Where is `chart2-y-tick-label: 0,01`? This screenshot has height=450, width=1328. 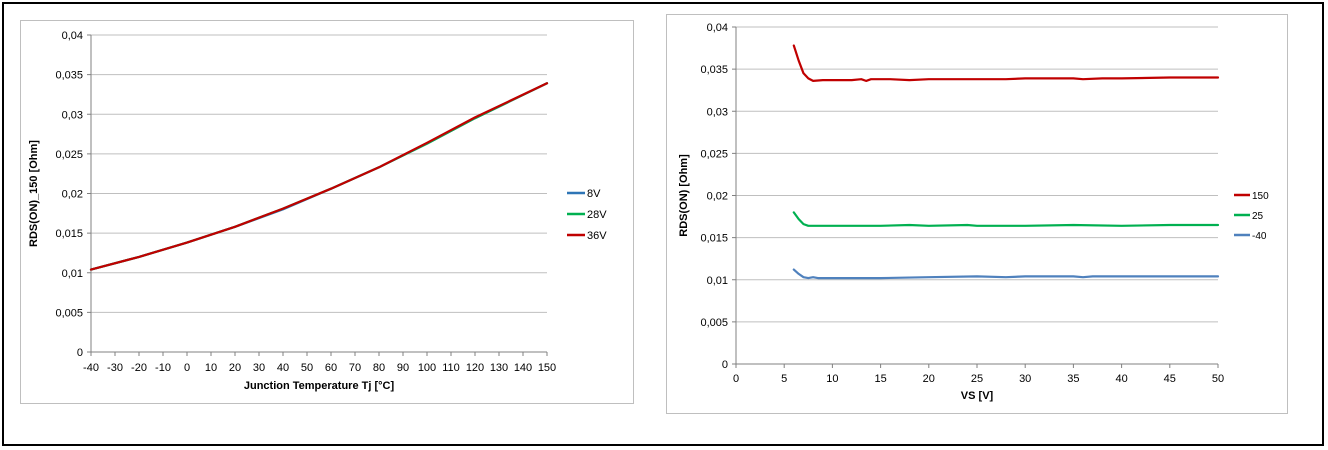
chart2-y-tick-label: 0,01 is located at coordinates (717, 281).